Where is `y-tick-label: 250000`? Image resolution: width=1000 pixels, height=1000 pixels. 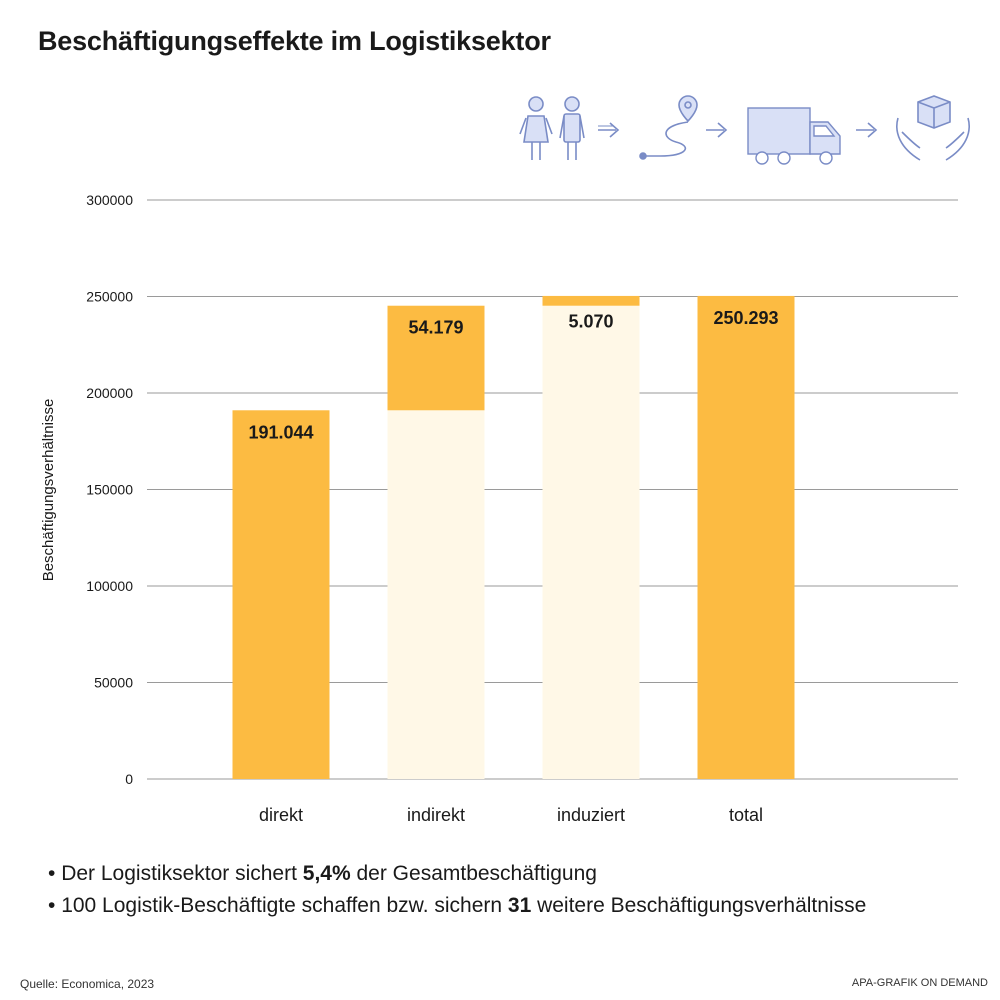 y-tick-label: 250000 is located at coordinates (109, 297).